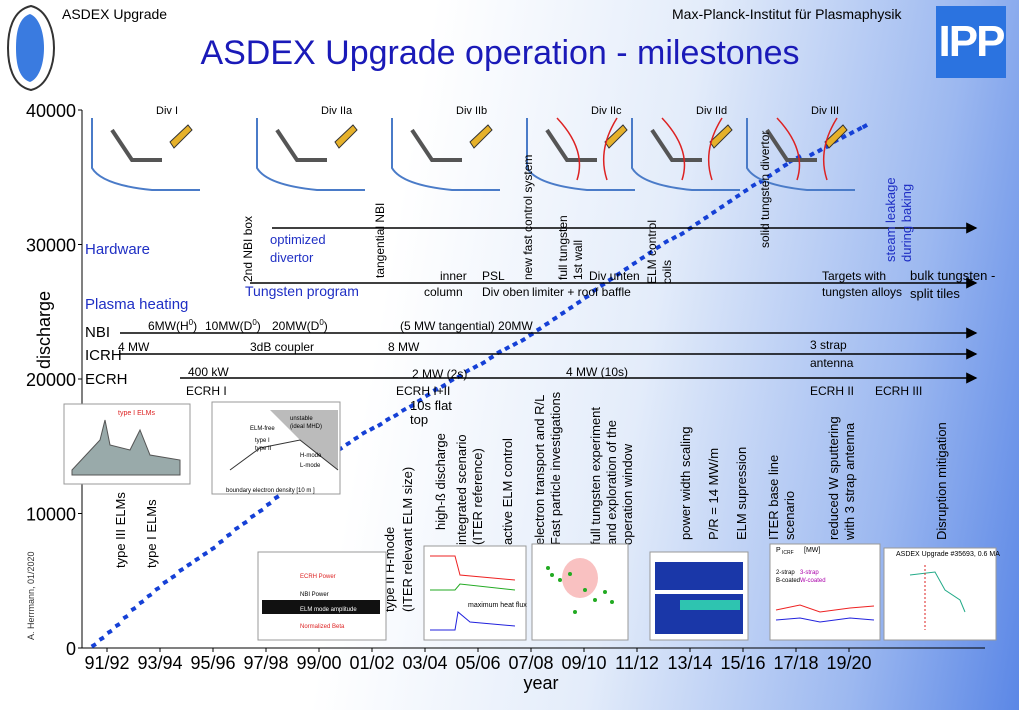 This screenshot has width=1019, height=710. I want to click on x-tick-label: 15/16, so click(742, 663).